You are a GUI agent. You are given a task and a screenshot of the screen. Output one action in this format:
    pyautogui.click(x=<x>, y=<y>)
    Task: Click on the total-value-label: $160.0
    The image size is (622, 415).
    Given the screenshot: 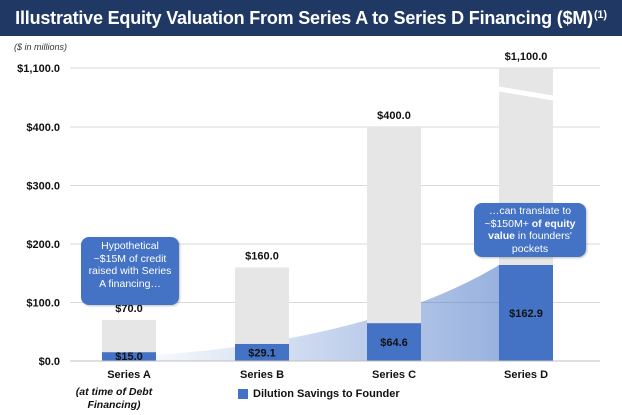 What is the action you would take?
    pyautogui.click(x=262, y=256)
    